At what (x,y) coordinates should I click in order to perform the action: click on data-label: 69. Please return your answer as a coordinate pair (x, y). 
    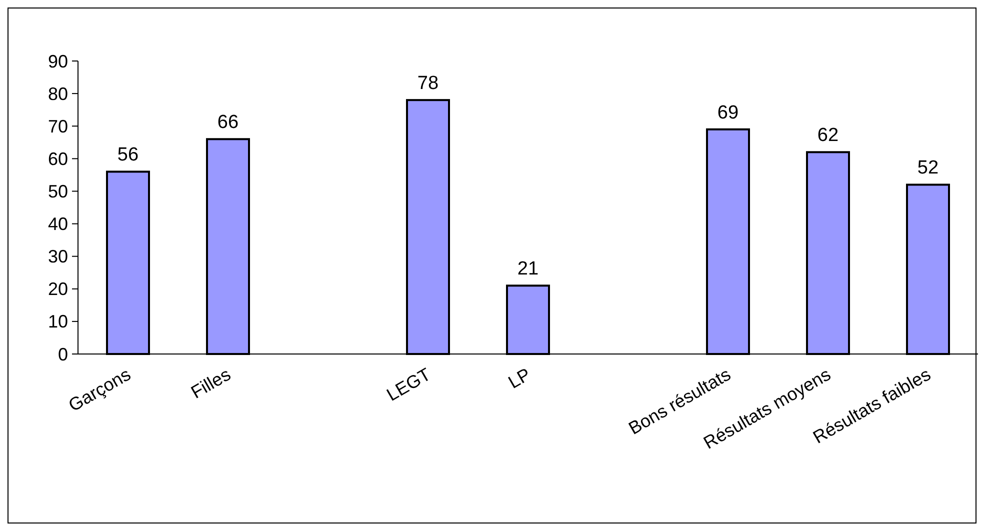
    Looking at the image, I should click on (728, 113).